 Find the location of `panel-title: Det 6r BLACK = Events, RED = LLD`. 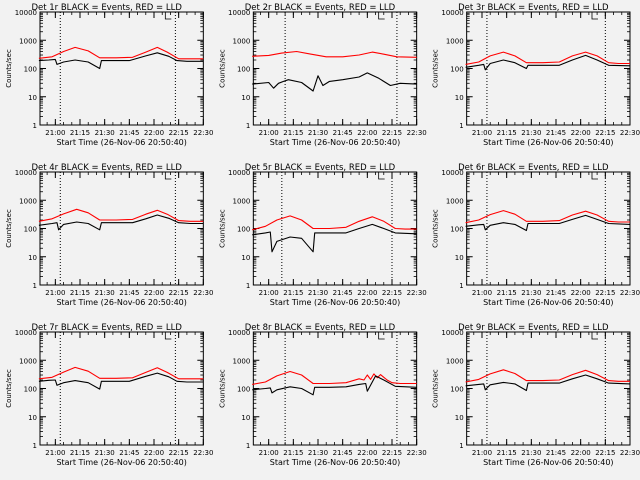

panel-title: Det 6r BLACK = Events, RED = LLD is located at coordinates (533, 168).